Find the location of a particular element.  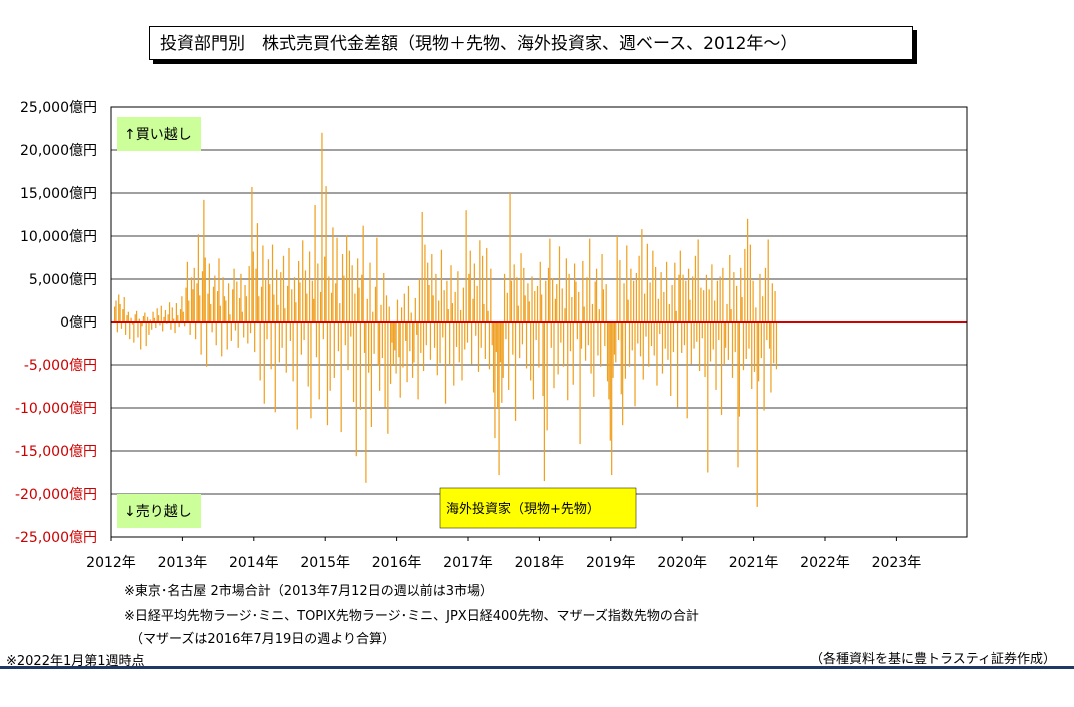

y-tick-label: 5,000億円 is located at coordinates (63, 280).